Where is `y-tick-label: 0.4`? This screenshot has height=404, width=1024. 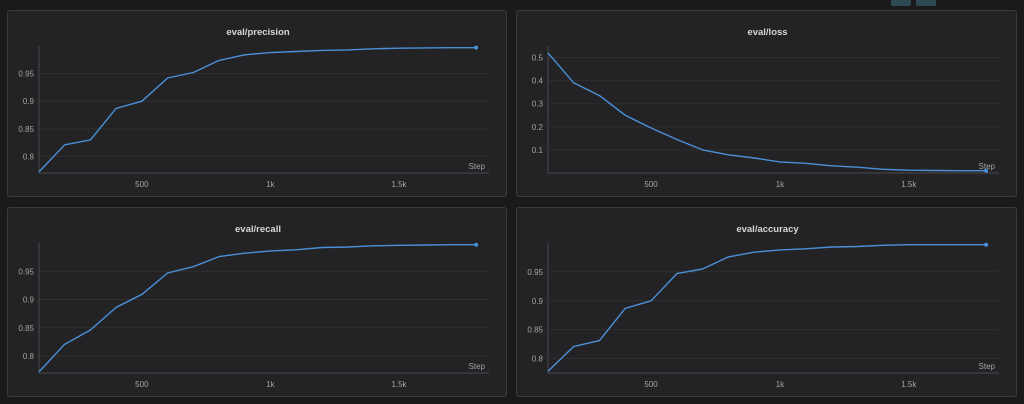 y-tick-label: 0.4 is located at coordinates (538, 81).